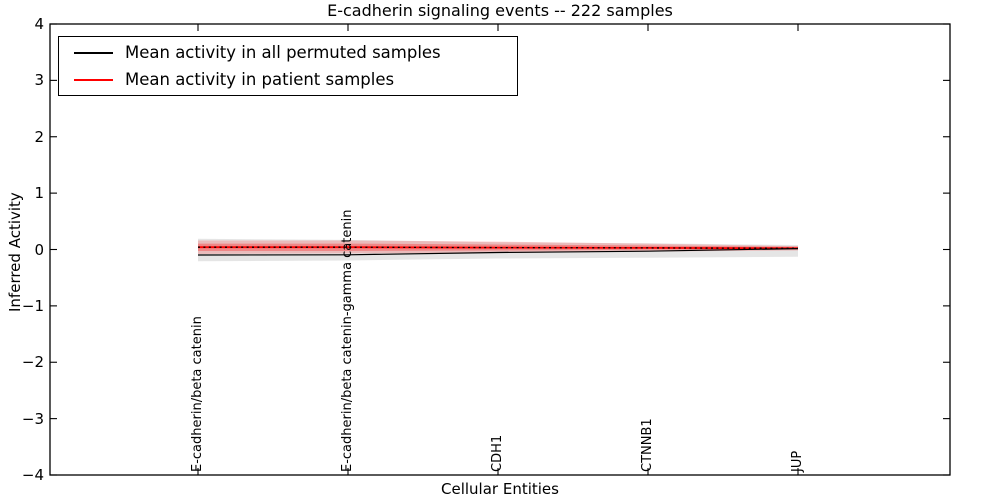 Image resolution: width=1000 pixels, height=500 pixels. What do you see at coordinates (647, 445) in the screenshot?
I see `x-tick-label: CTNNB1` at bounding box center [647, 445].